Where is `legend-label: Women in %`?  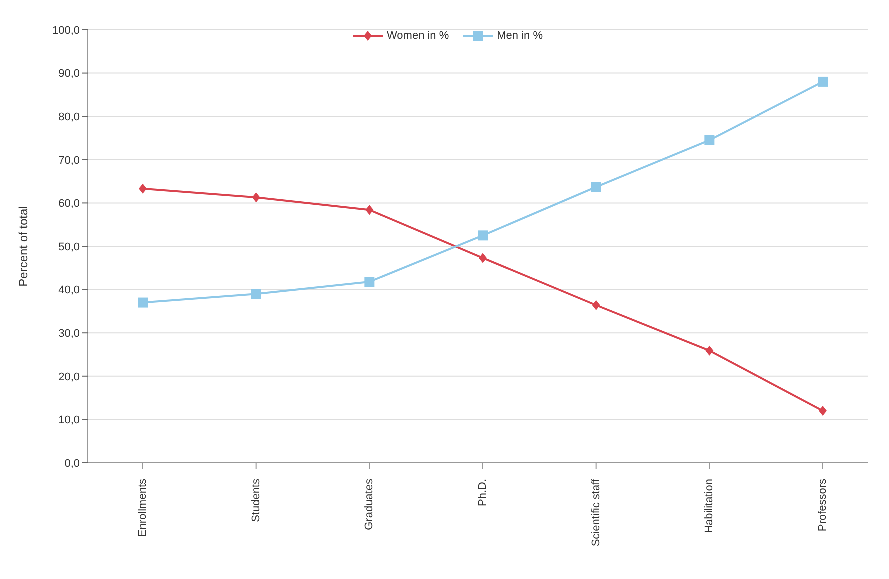
legend-label: Women in % is located at coordinates (418, 36).